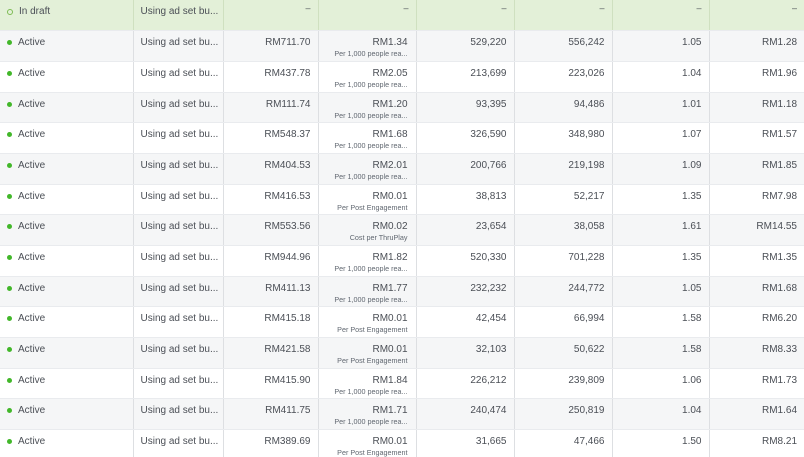 The height and width of the screenshot is (457, 804). I want to click on impressions-cell: 52,217, so click(563, 200).